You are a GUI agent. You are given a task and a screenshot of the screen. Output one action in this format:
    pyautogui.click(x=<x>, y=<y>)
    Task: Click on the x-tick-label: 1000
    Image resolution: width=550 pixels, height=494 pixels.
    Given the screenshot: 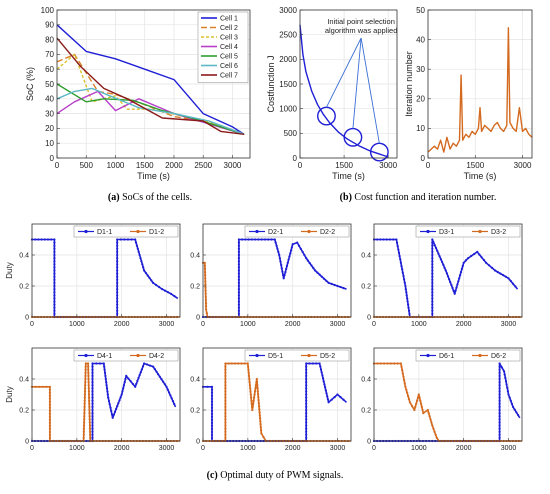 What is the action you would take?
    pyautogui.click(x=77, y=324)
    